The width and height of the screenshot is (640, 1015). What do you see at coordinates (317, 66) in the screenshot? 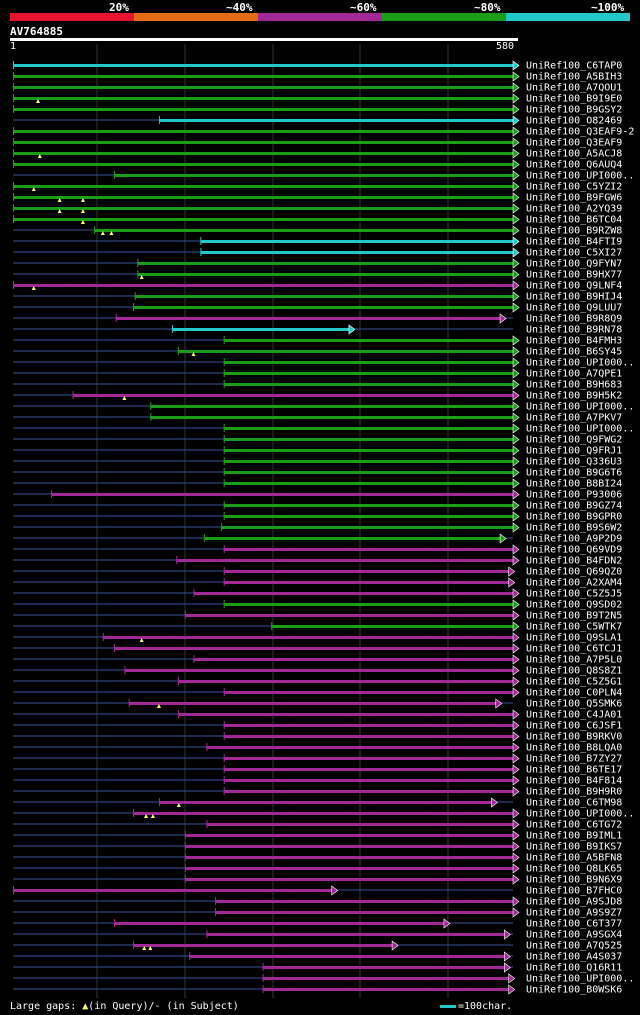
I see `alignment-row: UniRef100_C6TAP0` at bounding box center [317, 66].